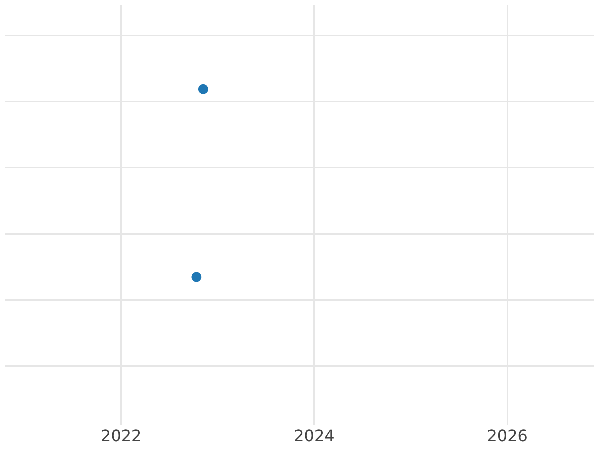 The width and height of the screenshot is (600, 450). I want to click on x-tick-label: 2024, so click(314, 436).